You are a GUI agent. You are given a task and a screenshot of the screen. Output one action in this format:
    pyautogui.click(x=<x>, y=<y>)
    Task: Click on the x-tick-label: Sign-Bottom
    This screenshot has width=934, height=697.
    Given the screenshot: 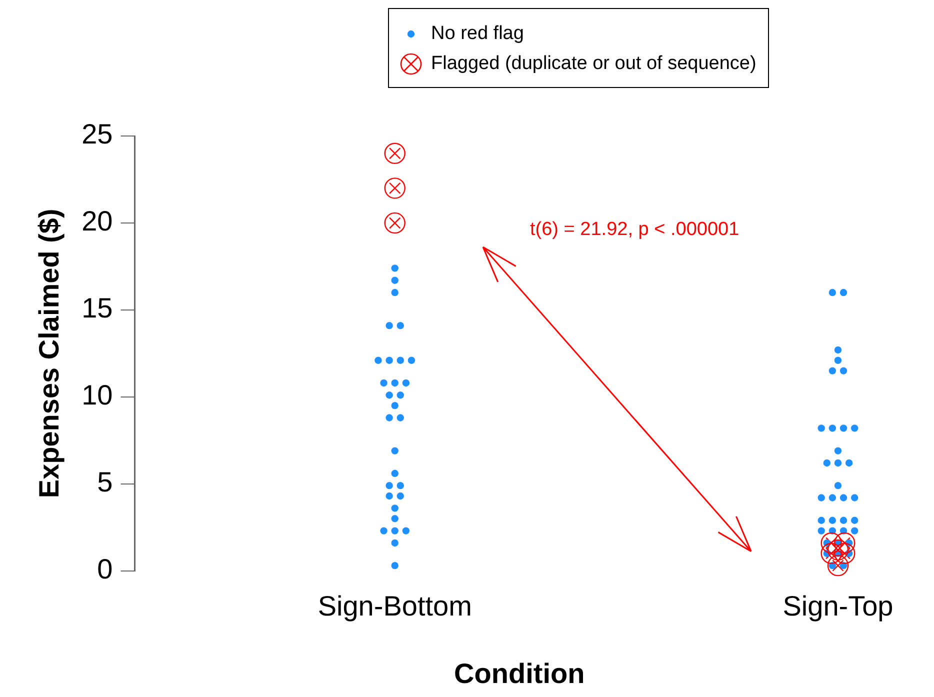 What is the action you would take?
    pyautogui.click(x=395, y=606)
    